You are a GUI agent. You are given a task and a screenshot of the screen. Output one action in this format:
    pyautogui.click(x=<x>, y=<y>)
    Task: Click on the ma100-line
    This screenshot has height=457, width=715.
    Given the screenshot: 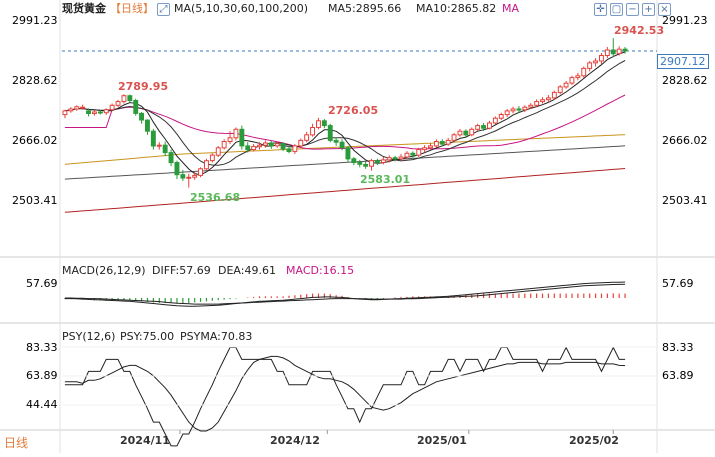 What is the action you would take?
    pyautogui.click(x=345, y=162)
    